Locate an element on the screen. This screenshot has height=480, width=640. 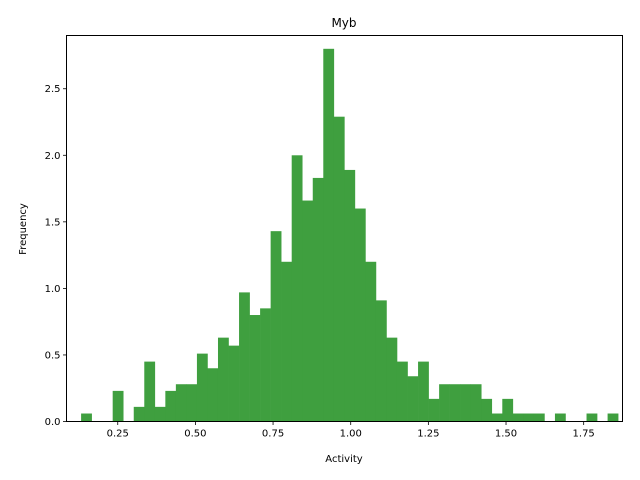
x-tick-label: 1.75 is located at coordinates (584, 434).